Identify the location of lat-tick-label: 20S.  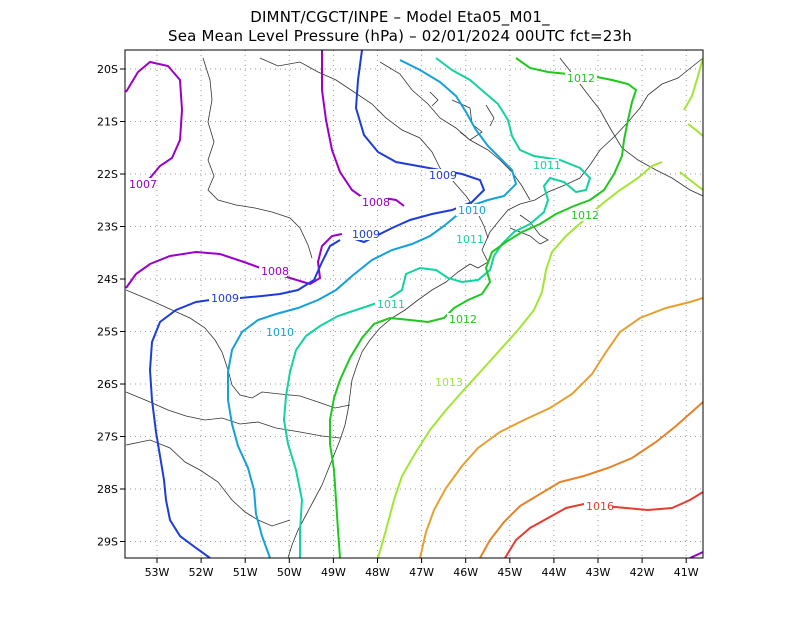
(107, 69).